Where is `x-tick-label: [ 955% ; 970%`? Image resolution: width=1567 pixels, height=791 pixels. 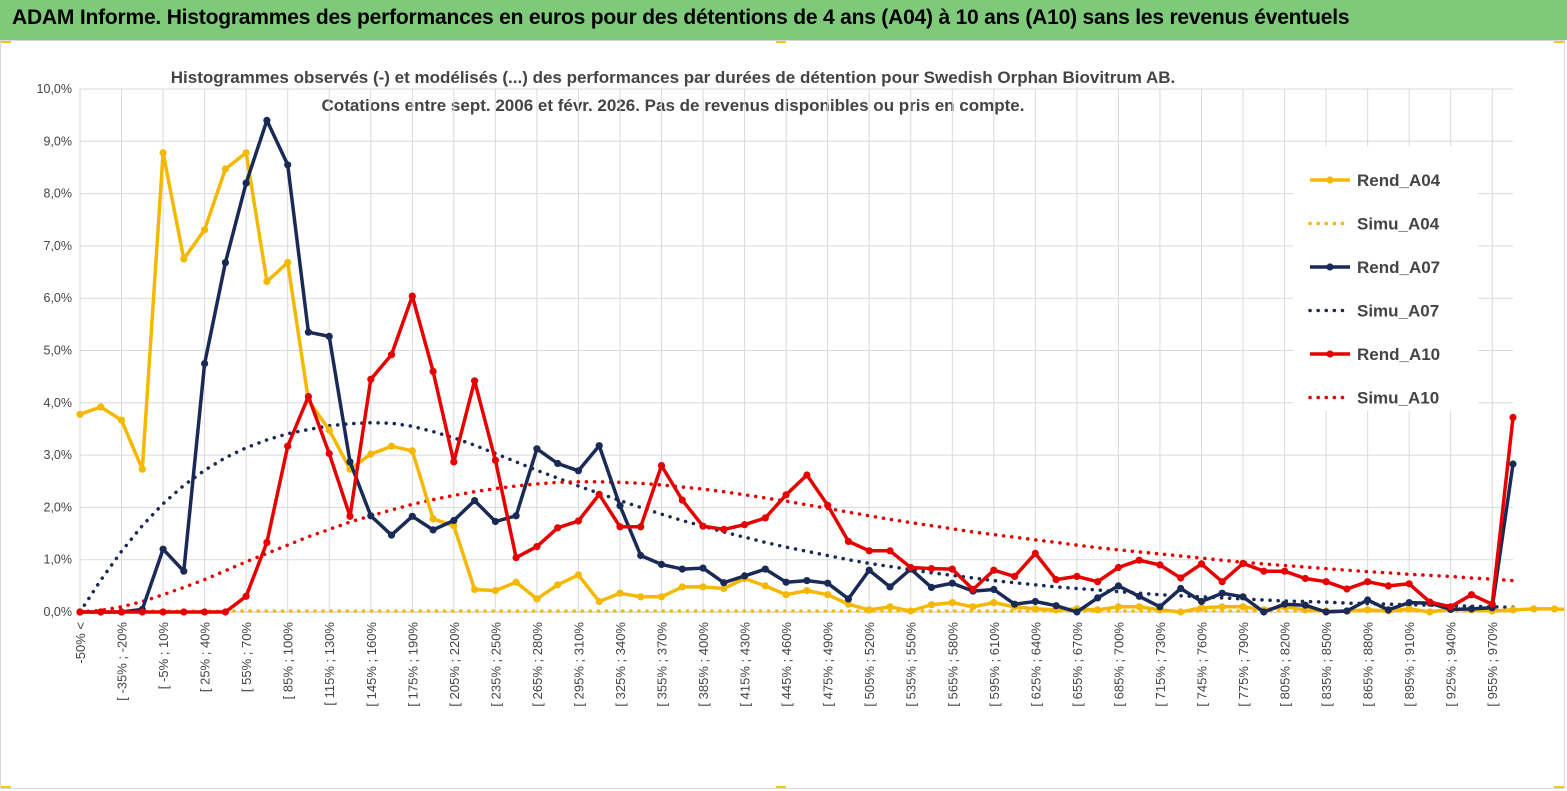 x-tick-label: [ 955% ; 970% is located at coordinates (1492, 664).